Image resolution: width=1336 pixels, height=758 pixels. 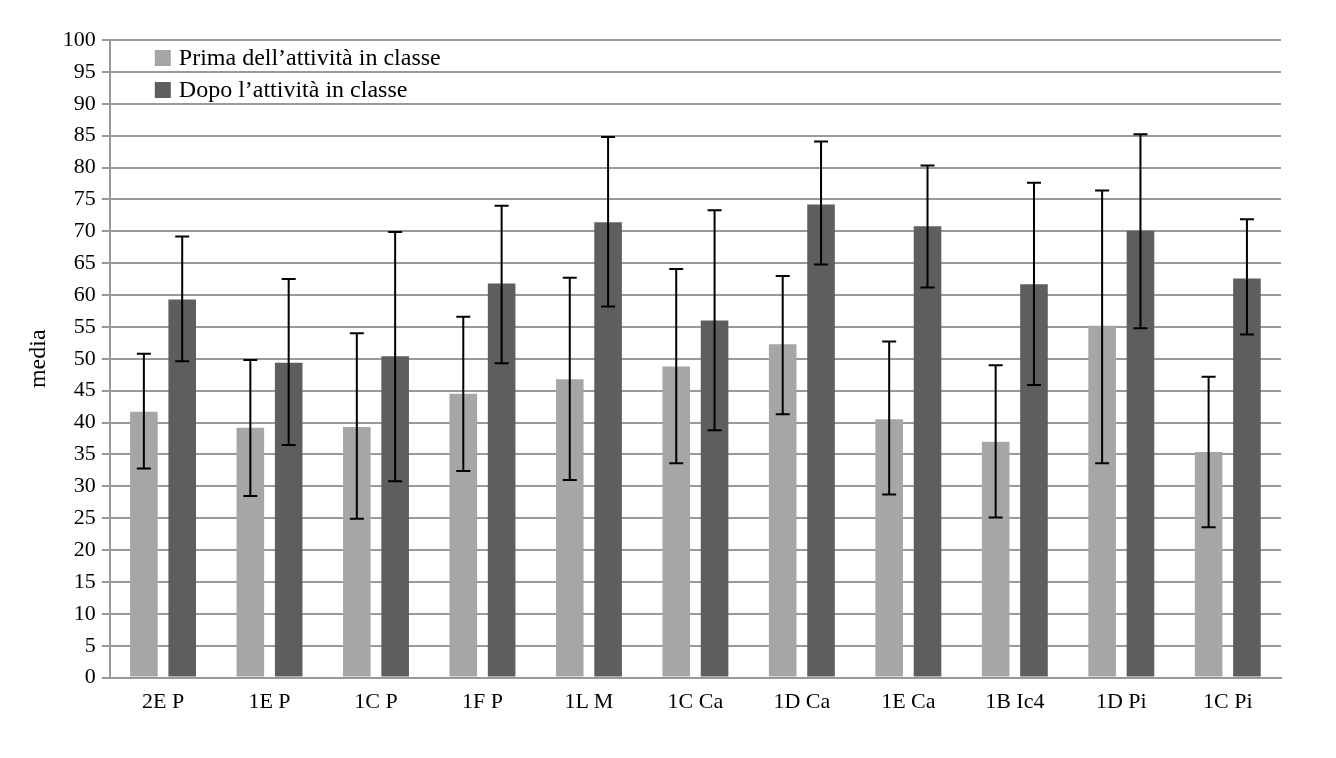 I want to click on y-tick-label: 5, so click(x=90, y=644).